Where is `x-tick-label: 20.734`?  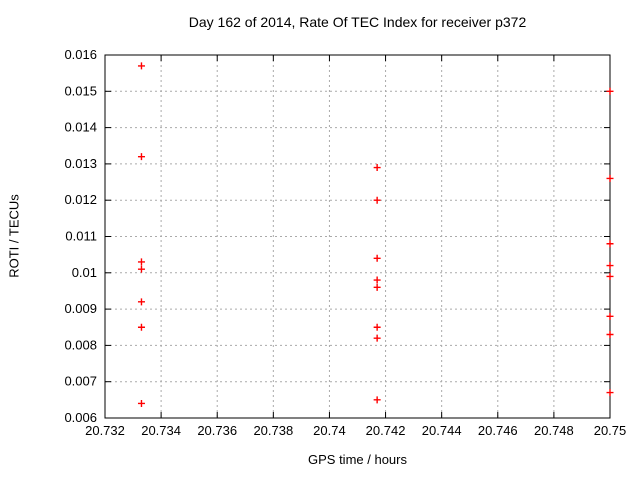
x-tick-label: 20.734 is located at coordinates (161, 430).